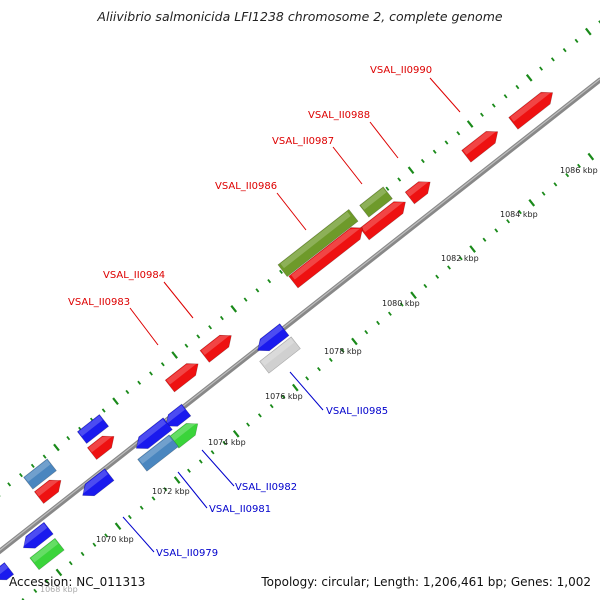  Describe the element at coordinates (530, 107) in the screenshot. I see `gene-VSAL_II0990-highlight` at that location.